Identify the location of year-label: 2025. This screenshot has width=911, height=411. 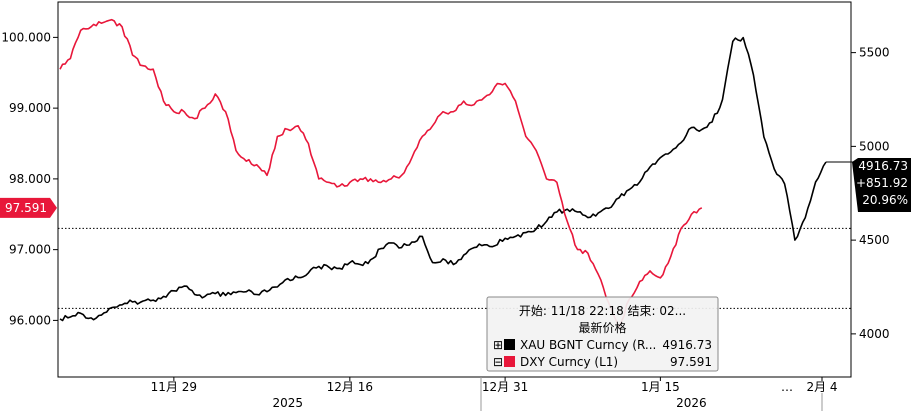
(287, 403).